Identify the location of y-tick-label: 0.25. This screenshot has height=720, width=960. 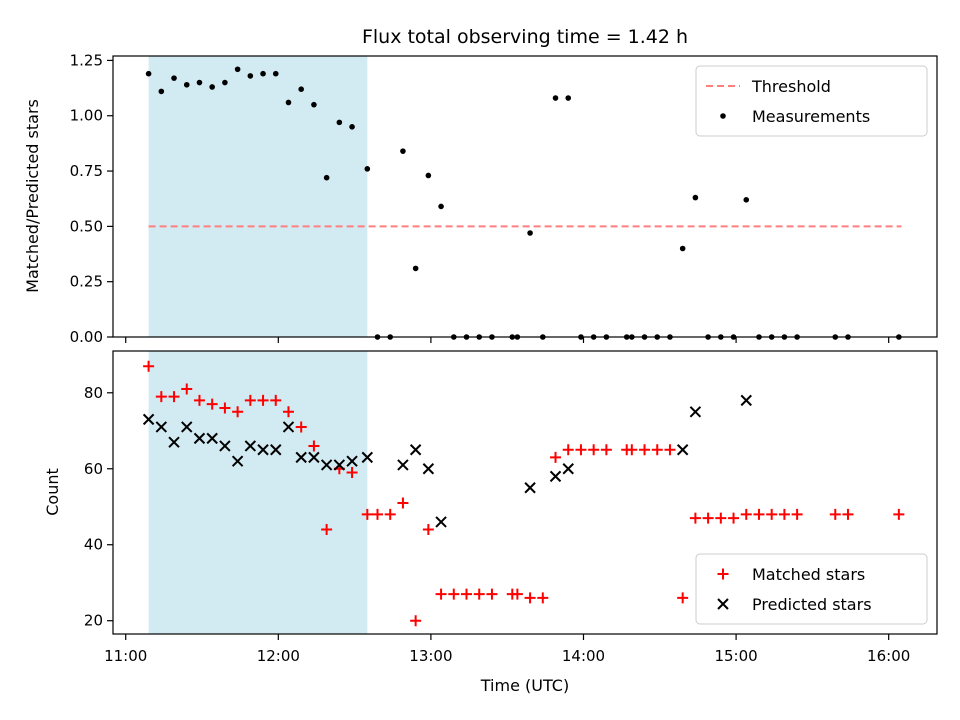
(86, 282).